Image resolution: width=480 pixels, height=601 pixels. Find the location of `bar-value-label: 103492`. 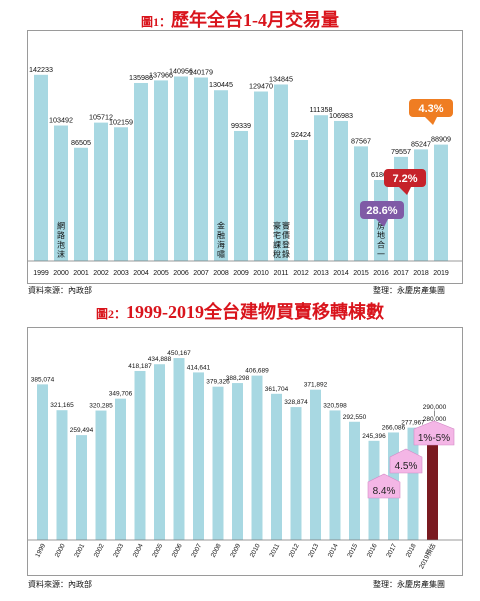

bar-value-label: 103492 is located at coordinates (61, 120).